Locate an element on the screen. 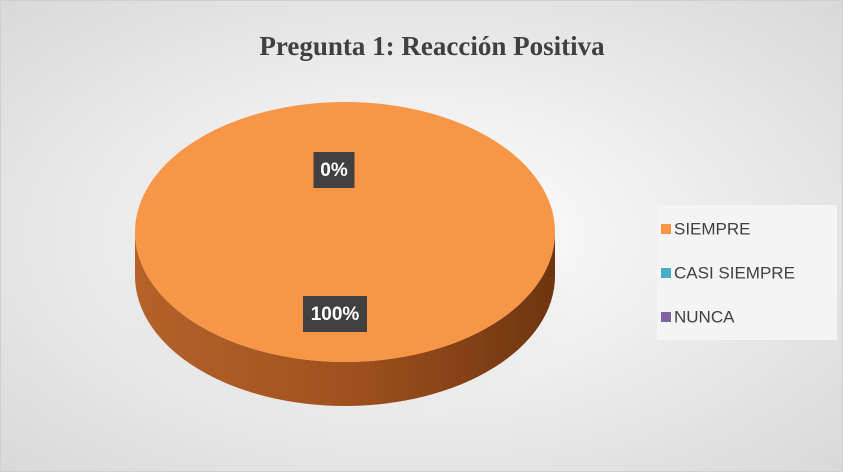 This screenshot has width=843, height=472. legend-box is located at coordinates (747, 272).